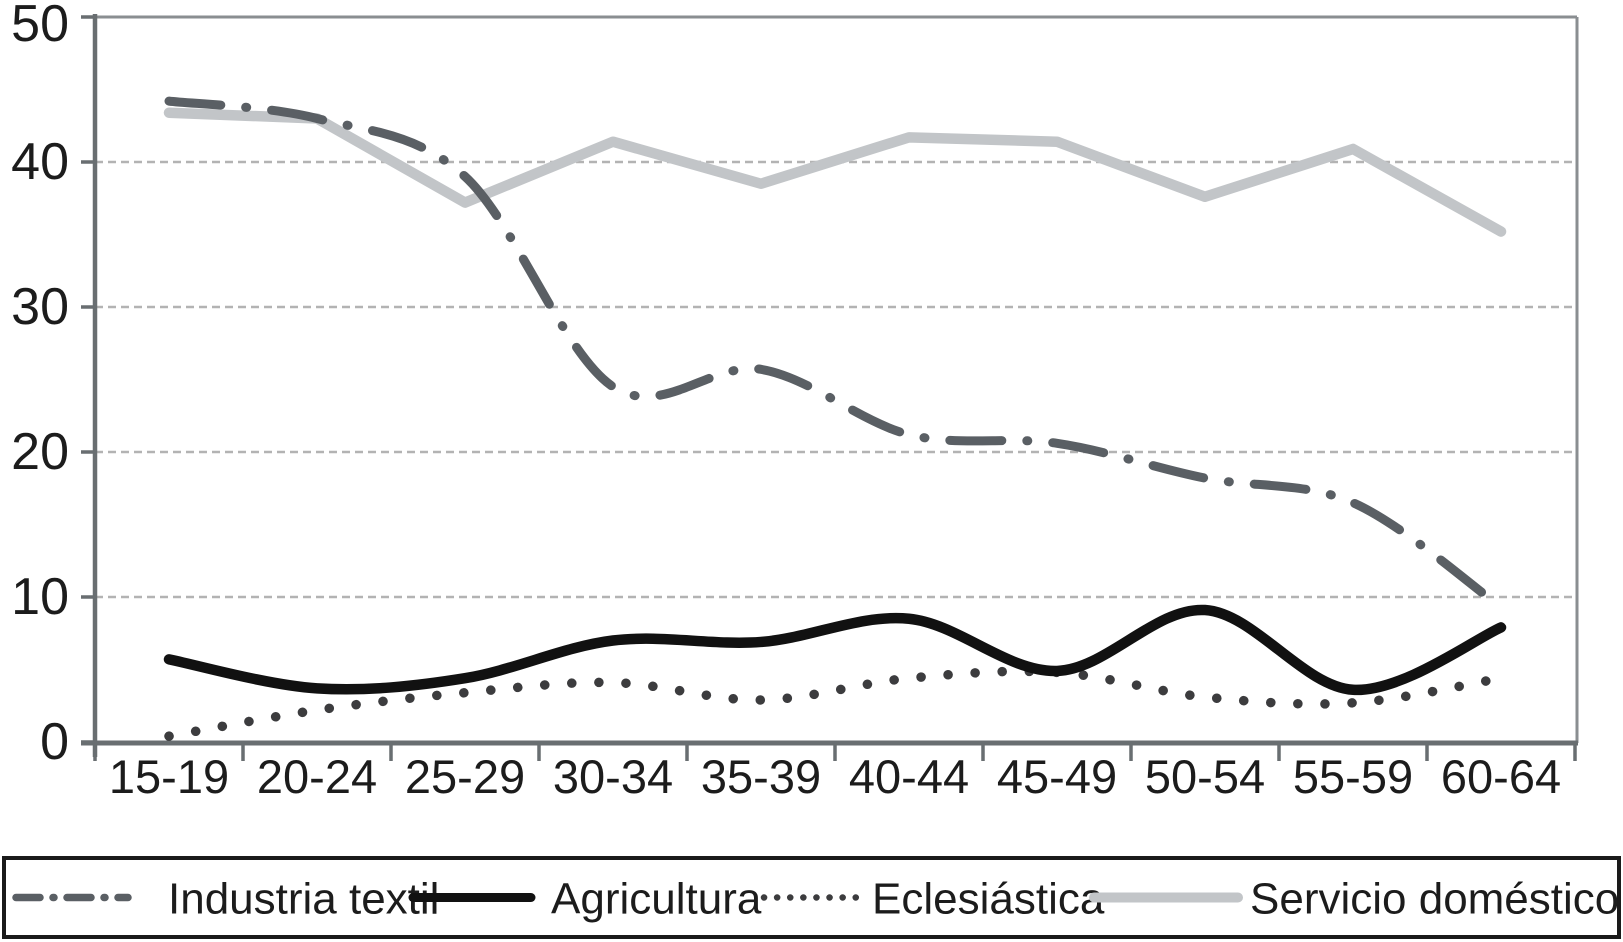 This screenshot has height=942, width=1623. What do you see at coordinates (40, 597) in the screenshot?
I see `y-tick-label: 10` at bounding box center [40, 597].